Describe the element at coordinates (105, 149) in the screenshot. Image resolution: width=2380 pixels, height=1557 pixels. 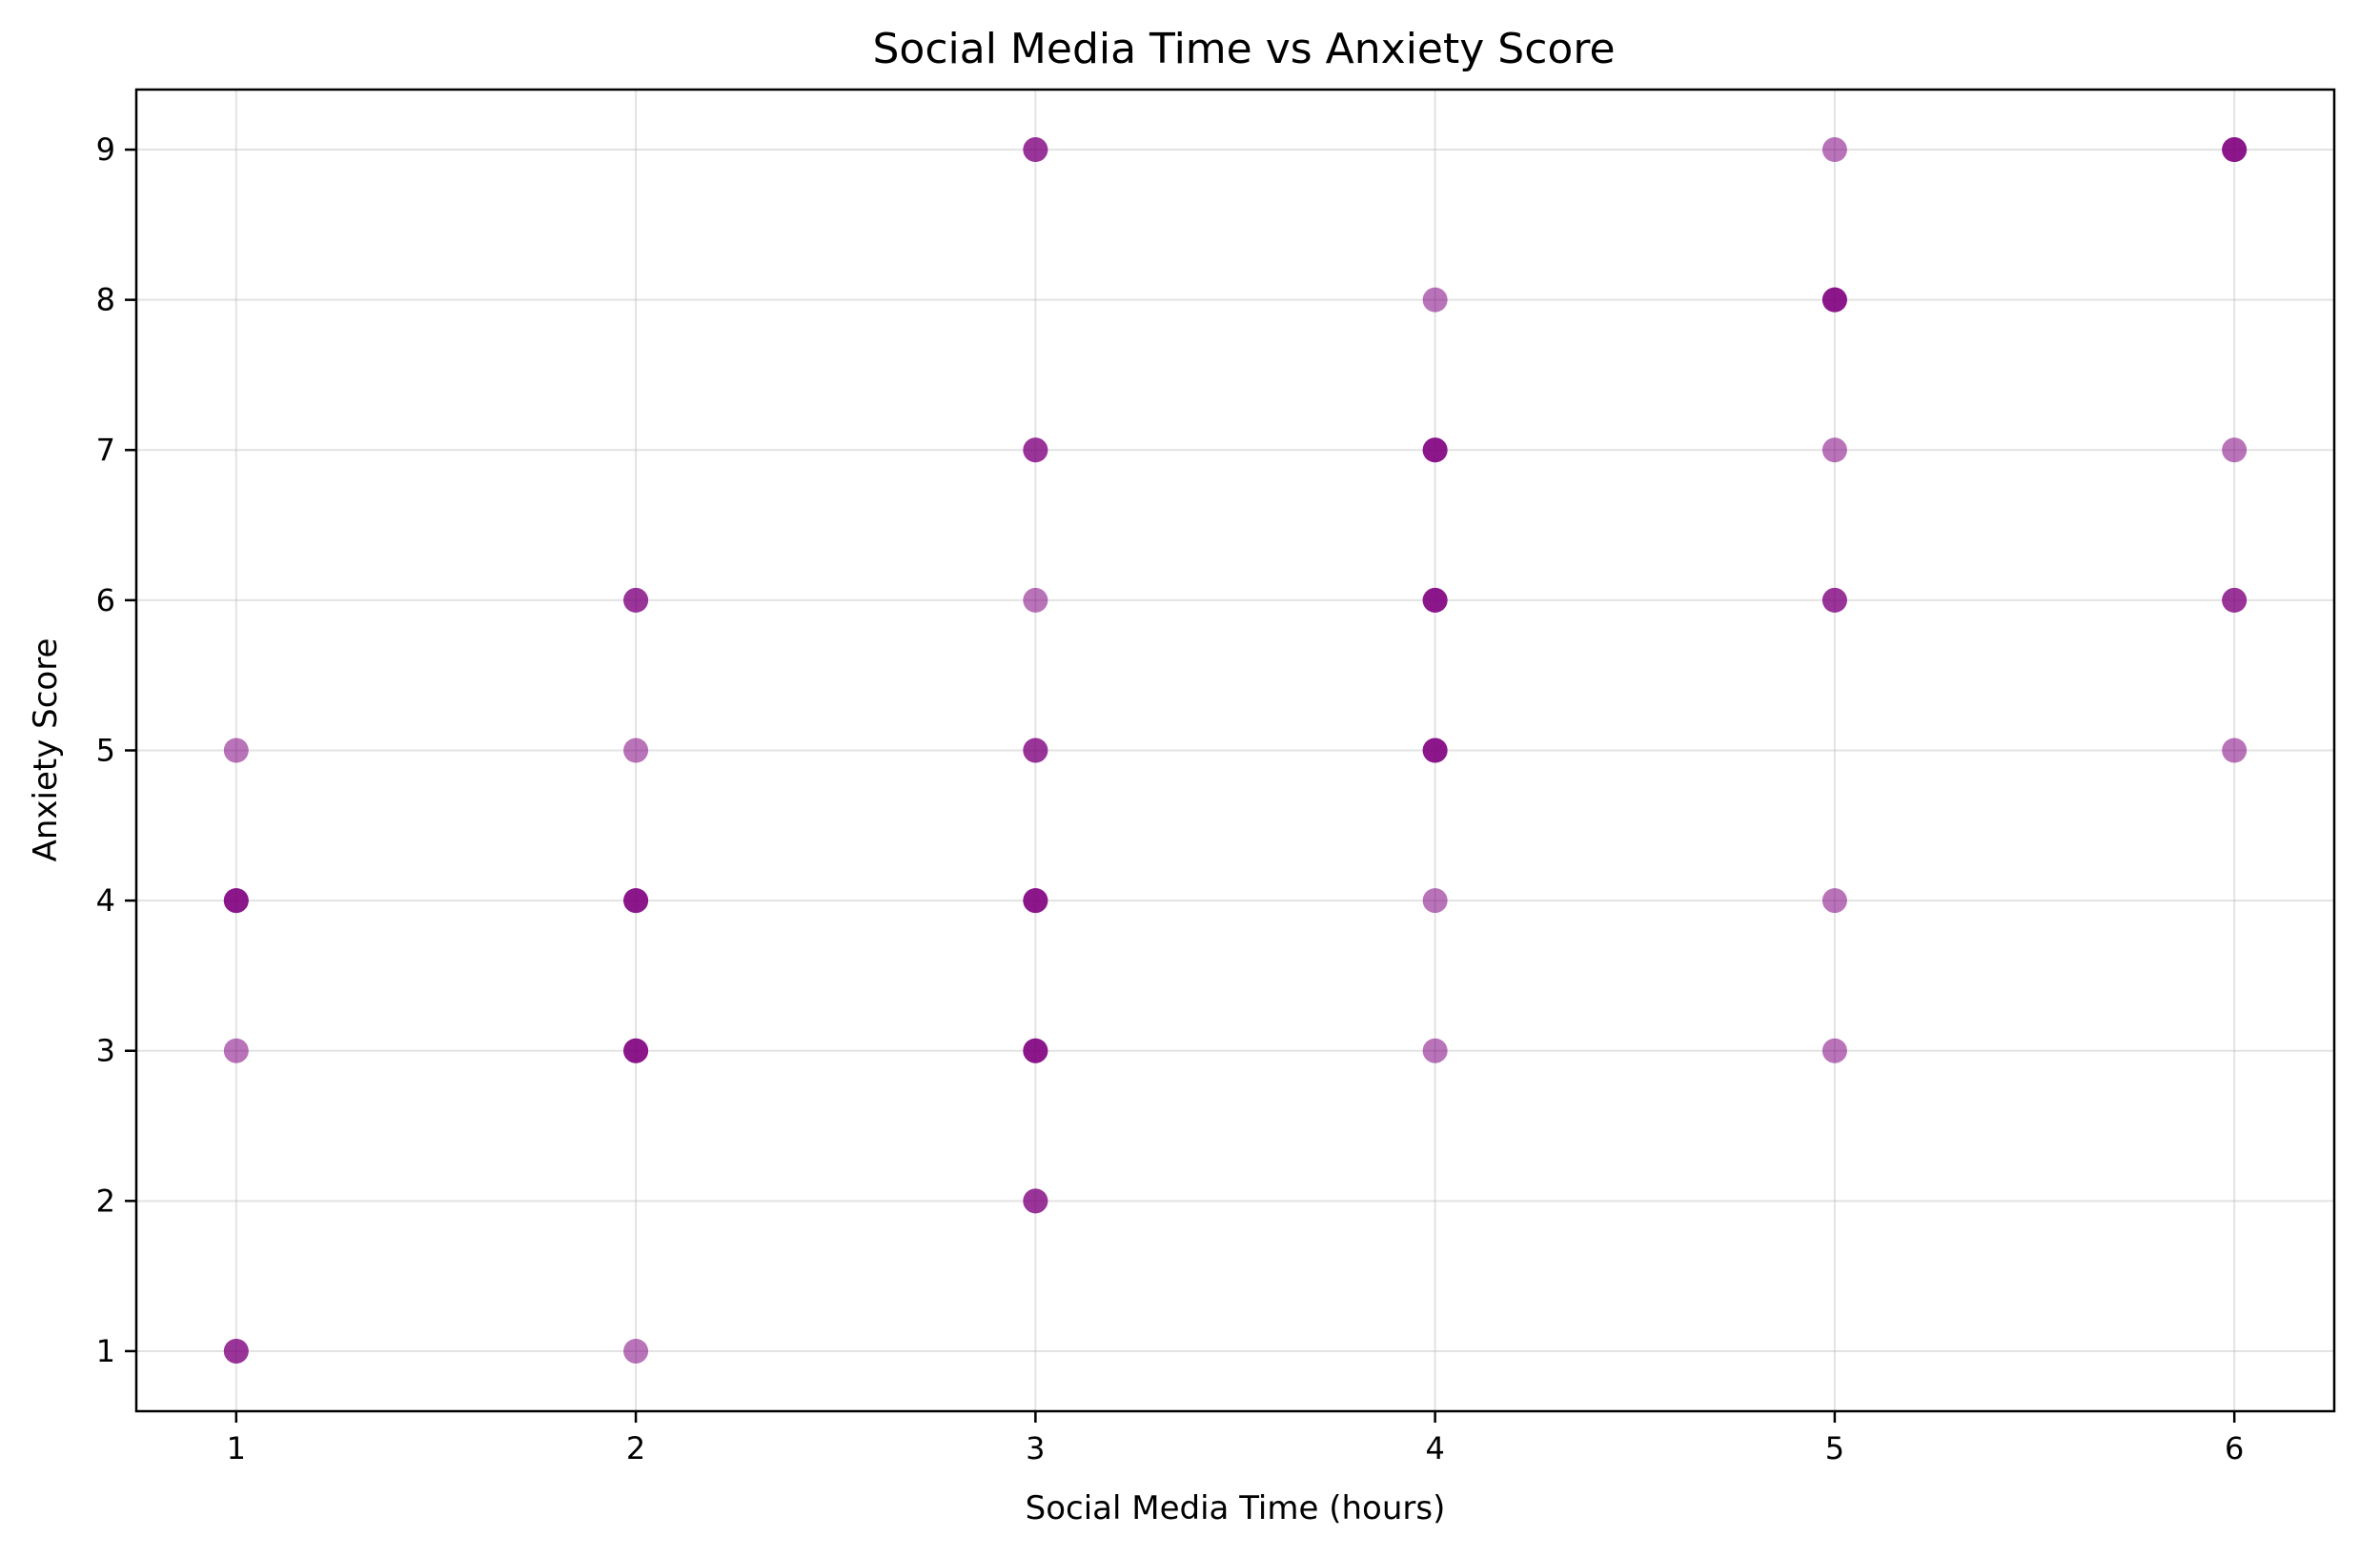
I see `y-tick-label: 9` at that location.